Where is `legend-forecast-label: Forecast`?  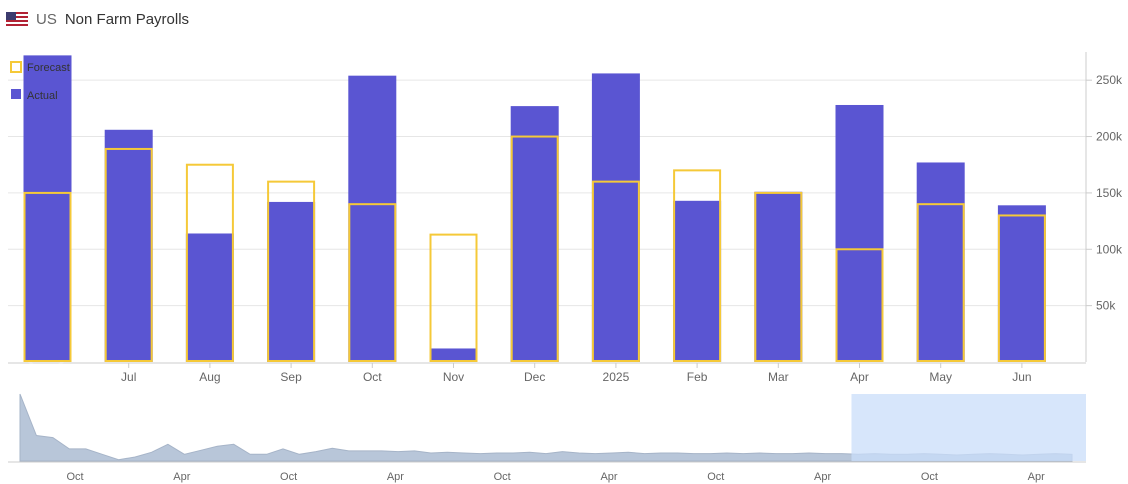
legend-forecast-label: Forecast is located at coordinates (48, 68).